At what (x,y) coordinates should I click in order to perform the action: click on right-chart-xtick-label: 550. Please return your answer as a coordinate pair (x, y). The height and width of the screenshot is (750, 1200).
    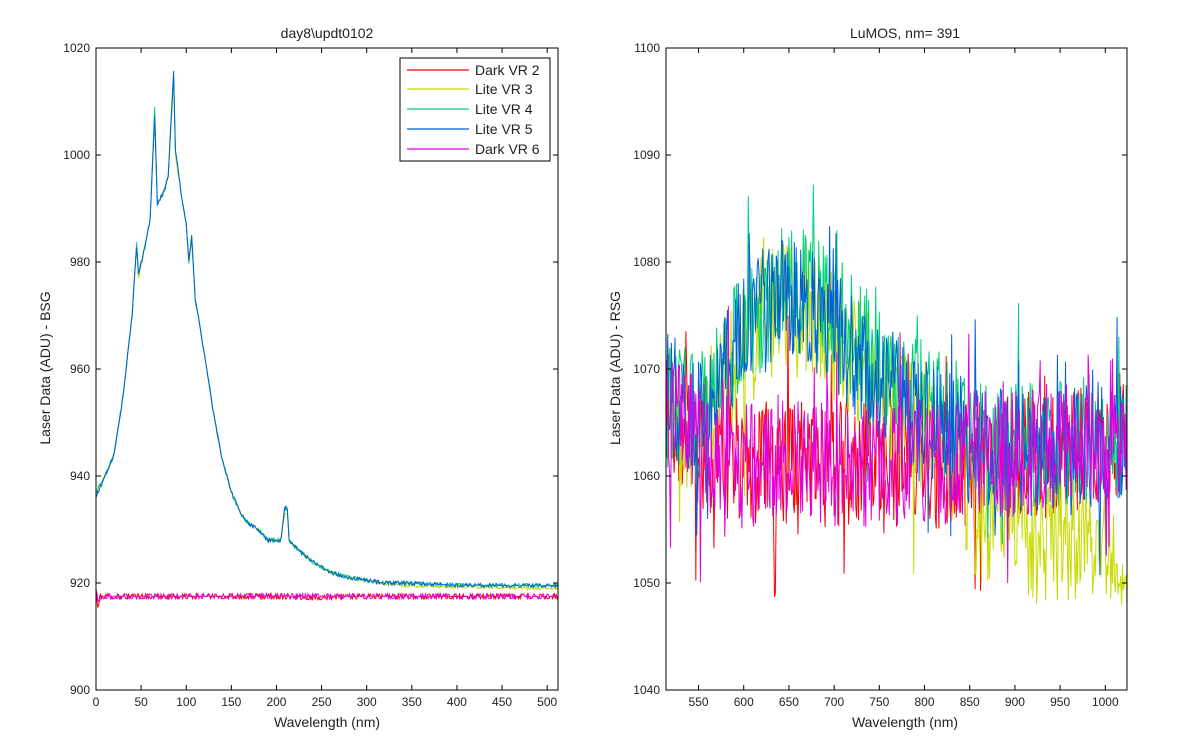
    Looking at the image, I should click on (699, 702).